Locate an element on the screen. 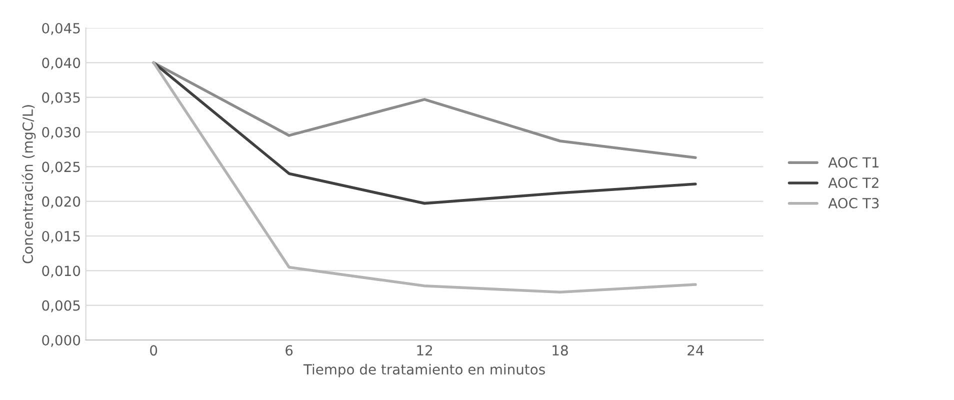  y-tick-label: 0,045 is located at coordinates (61, 28).